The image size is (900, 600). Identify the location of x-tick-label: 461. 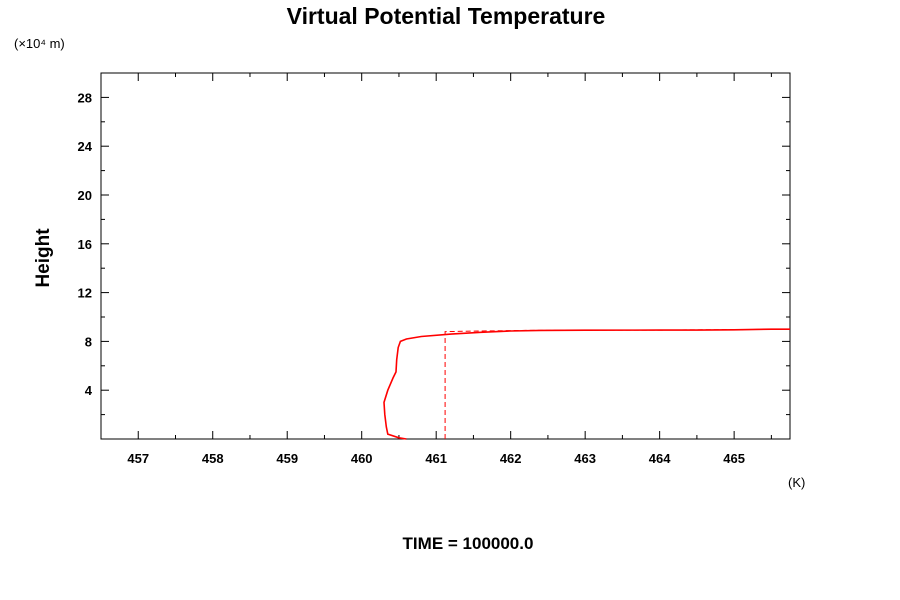
(436, 458).